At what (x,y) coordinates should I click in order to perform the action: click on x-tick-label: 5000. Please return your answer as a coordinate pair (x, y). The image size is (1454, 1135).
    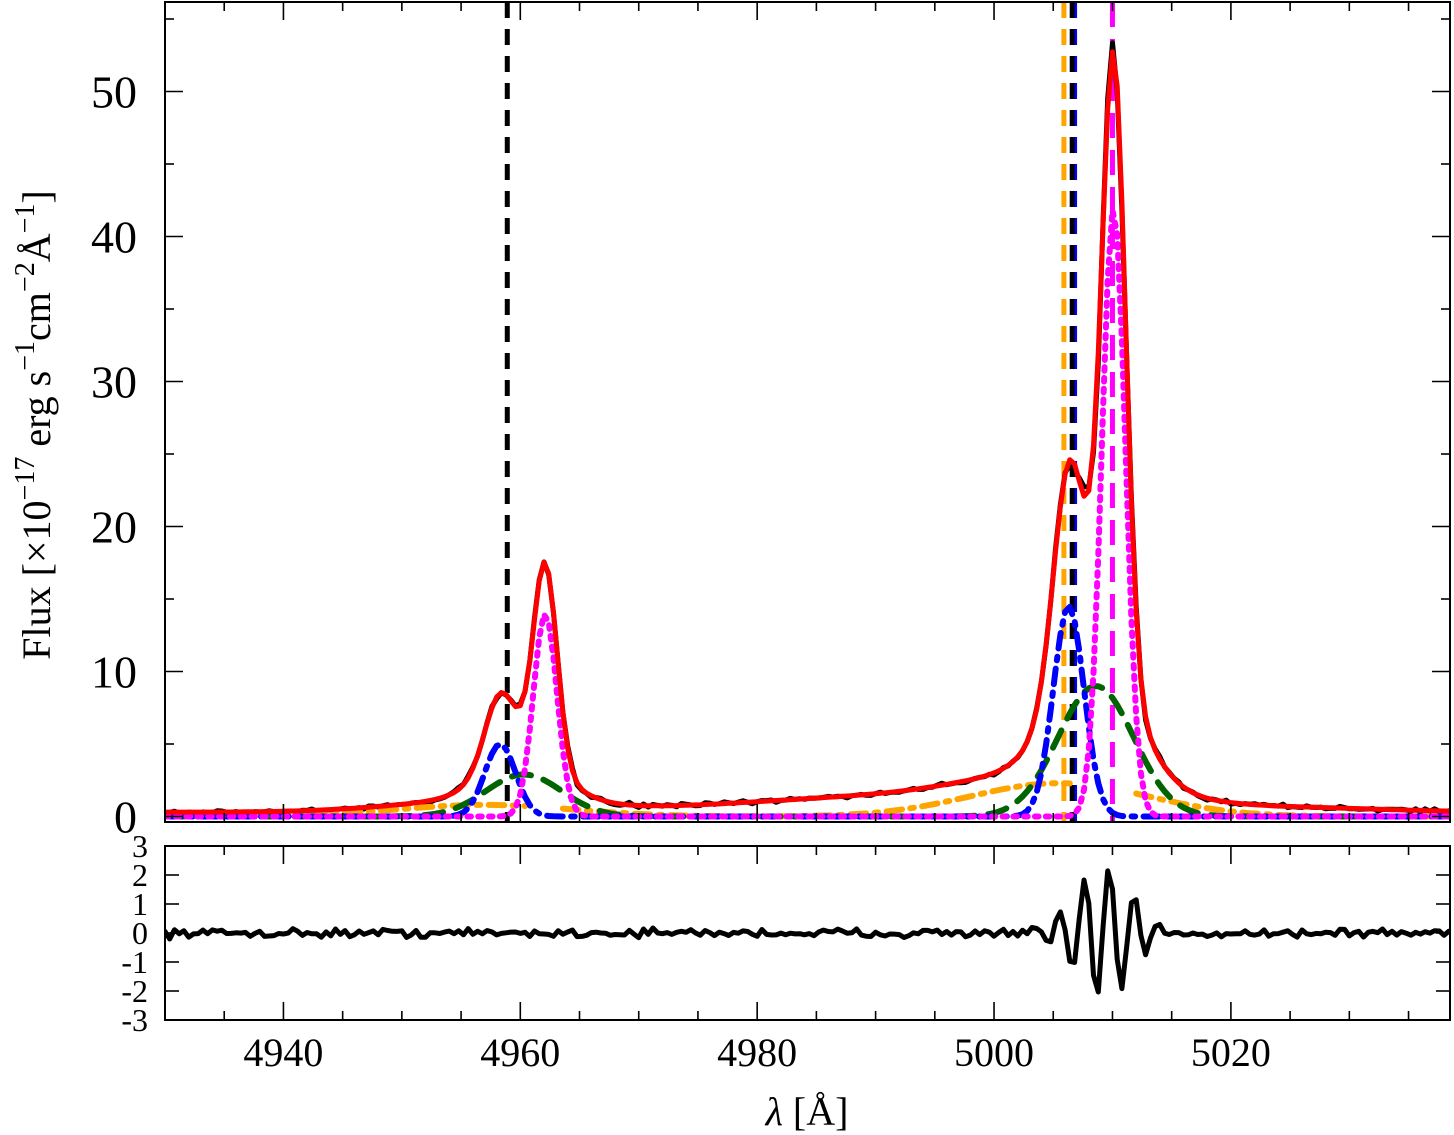
    Looking at the image, I should click on (994, 1052).